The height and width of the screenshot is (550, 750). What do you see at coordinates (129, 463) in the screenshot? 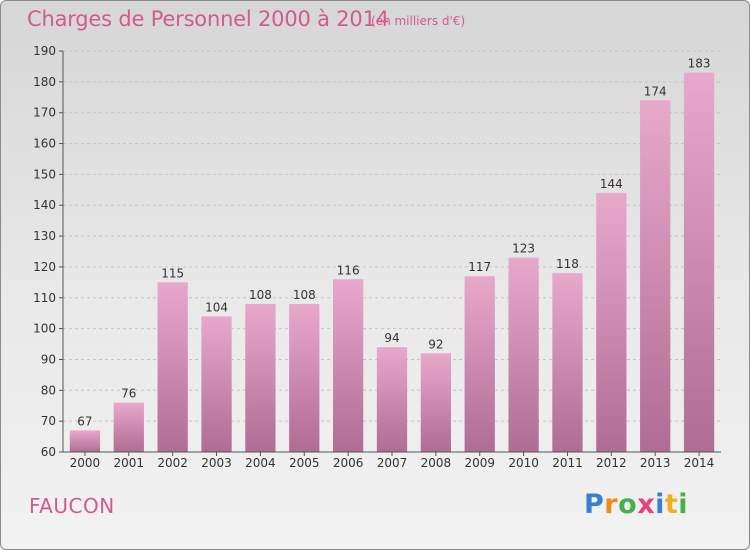
I see `x-tick-label: 2001` at bounding box center [129, 463].